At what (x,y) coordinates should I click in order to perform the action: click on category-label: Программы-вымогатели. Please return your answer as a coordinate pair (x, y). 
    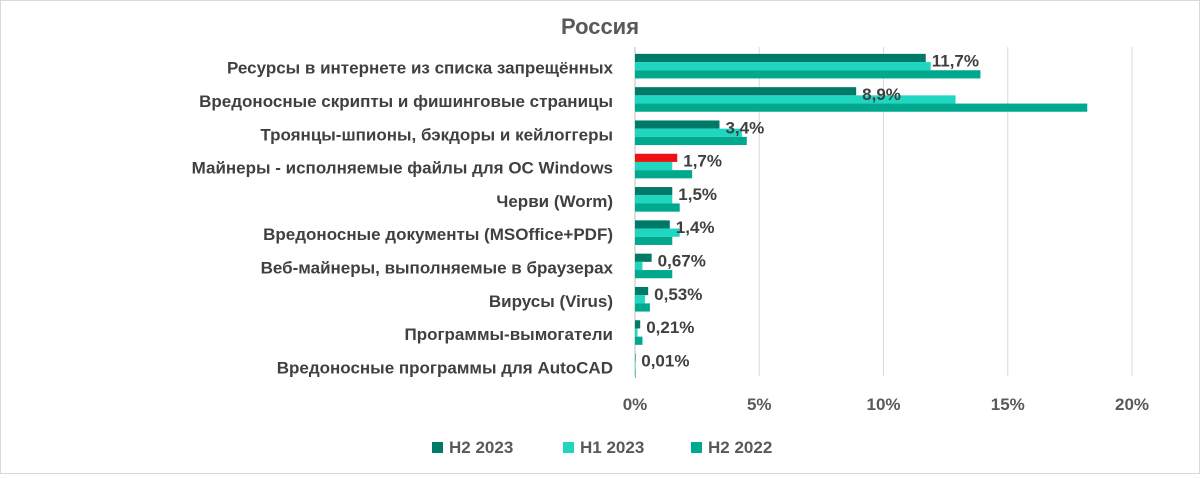
    Looking at the image, I should click on (508, 334).